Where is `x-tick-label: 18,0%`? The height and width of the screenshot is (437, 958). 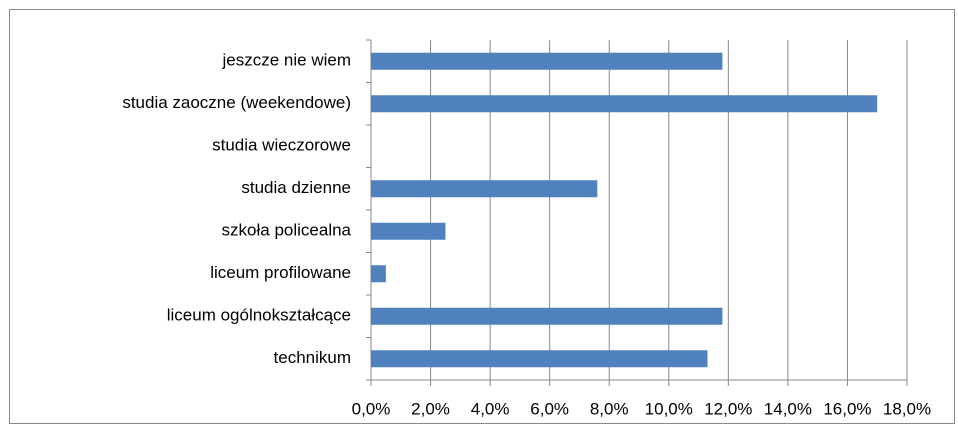 x-tick-label: 18,0% is located at coordinates (907, 408).